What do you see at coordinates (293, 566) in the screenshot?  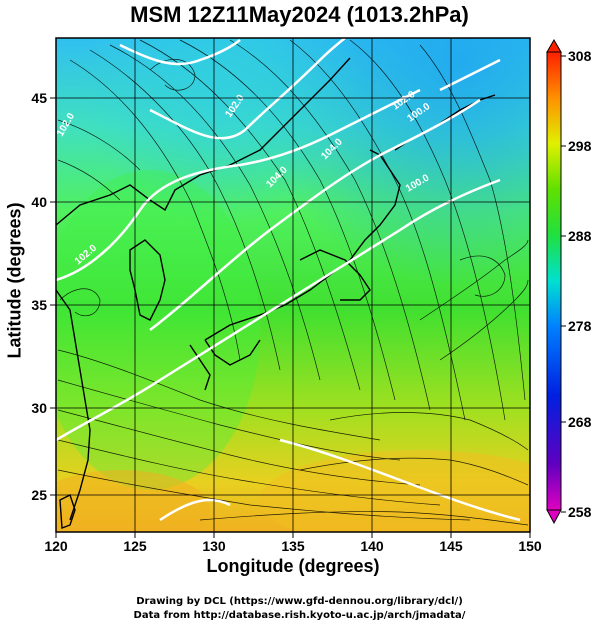 I see `x-axis-label: Longitude (degrees)` at bounding box center [293, 566].